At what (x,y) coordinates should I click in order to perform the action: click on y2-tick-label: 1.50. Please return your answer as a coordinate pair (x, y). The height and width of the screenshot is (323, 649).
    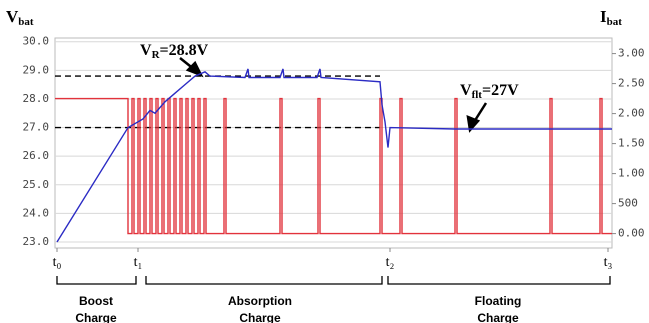
    Looking at the image, I should click on (631, 143).